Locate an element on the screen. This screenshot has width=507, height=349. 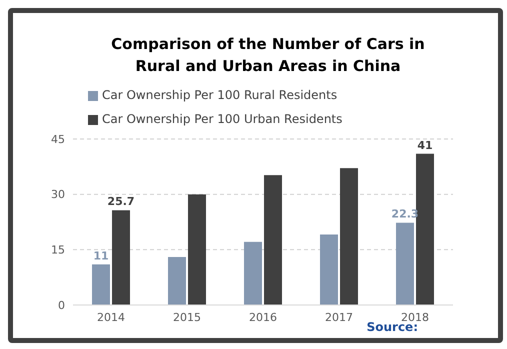
legend-label: Car Ownership Per 100 Rural Residents is located at coordinates (220, 95).